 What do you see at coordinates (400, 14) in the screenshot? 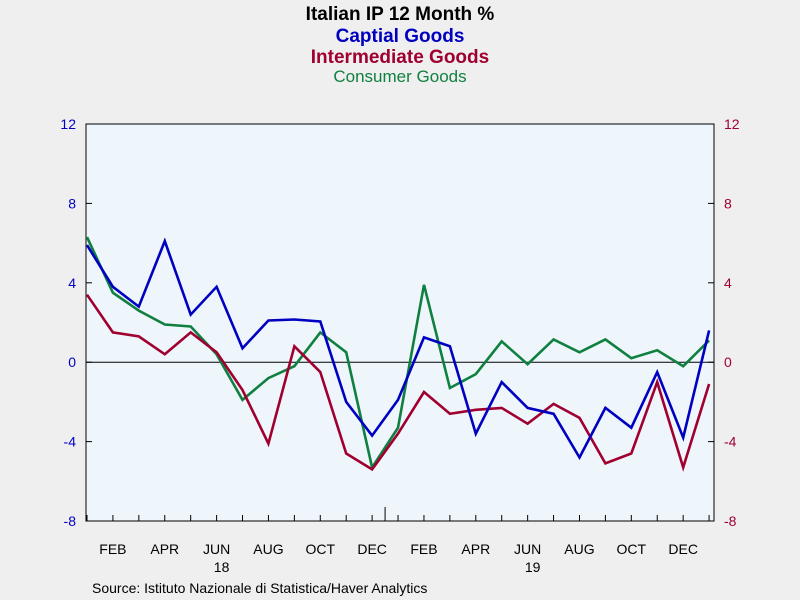
I see `chart-title: Italian IP 12 Month %` at bounding box center [400, 14].